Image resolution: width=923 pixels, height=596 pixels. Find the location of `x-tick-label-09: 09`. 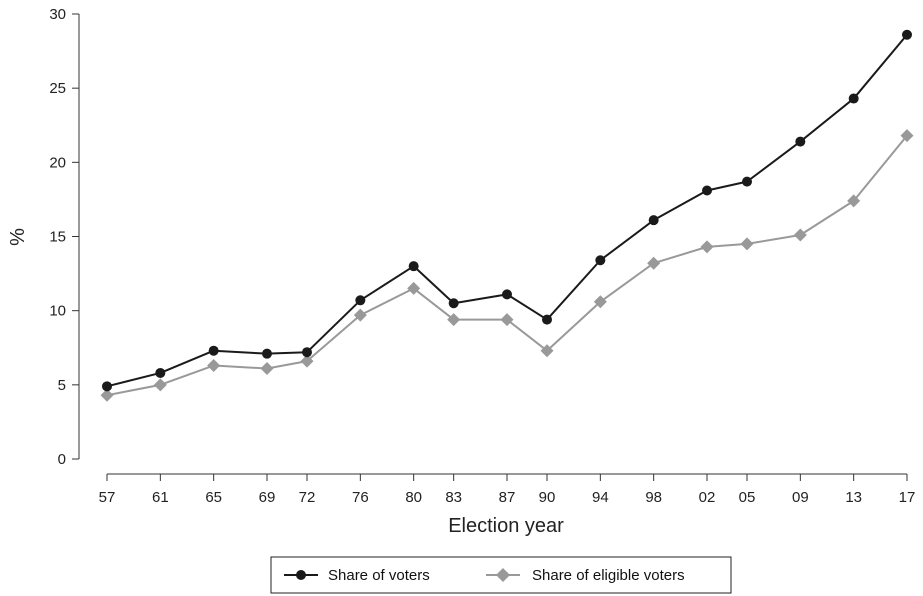

x-tick-label-09: 09 is located at coordinates (800, 497).